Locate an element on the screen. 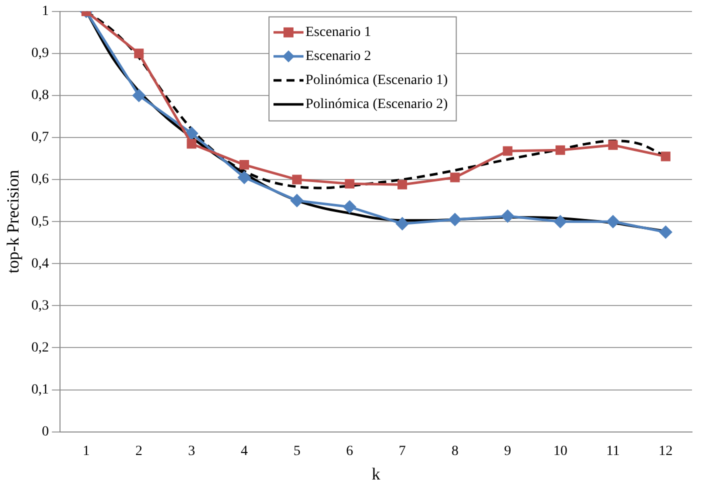  y-tick-label: 0,4 is located at coordinates (40, 264).